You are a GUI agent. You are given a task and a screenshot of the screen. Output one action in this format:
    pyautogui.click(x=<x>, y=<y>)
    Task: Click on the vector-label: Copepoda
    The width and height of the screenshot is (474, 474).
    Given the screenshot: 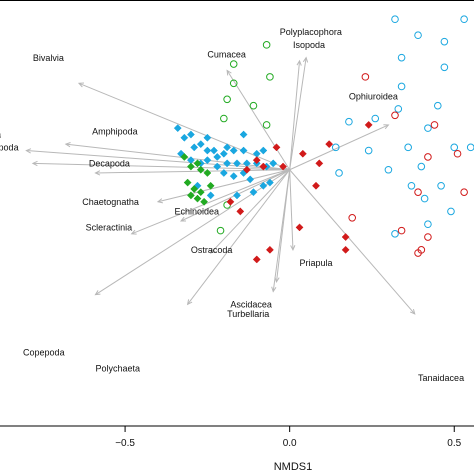 What is the action you would take?
    pyautogui.click(x=44, y=353)
    